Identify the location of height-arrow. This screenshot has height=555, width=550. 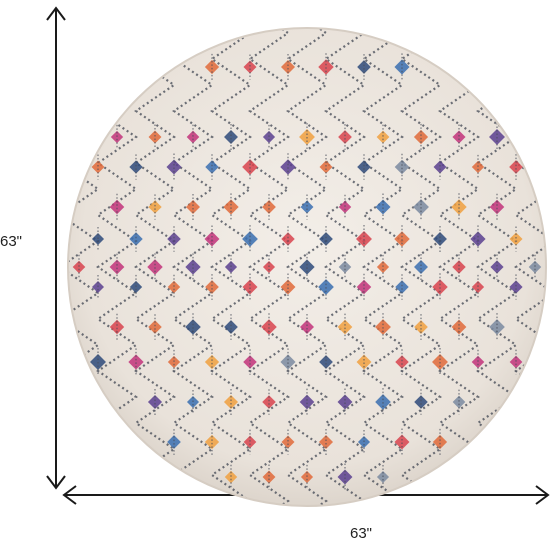
(56, 248).